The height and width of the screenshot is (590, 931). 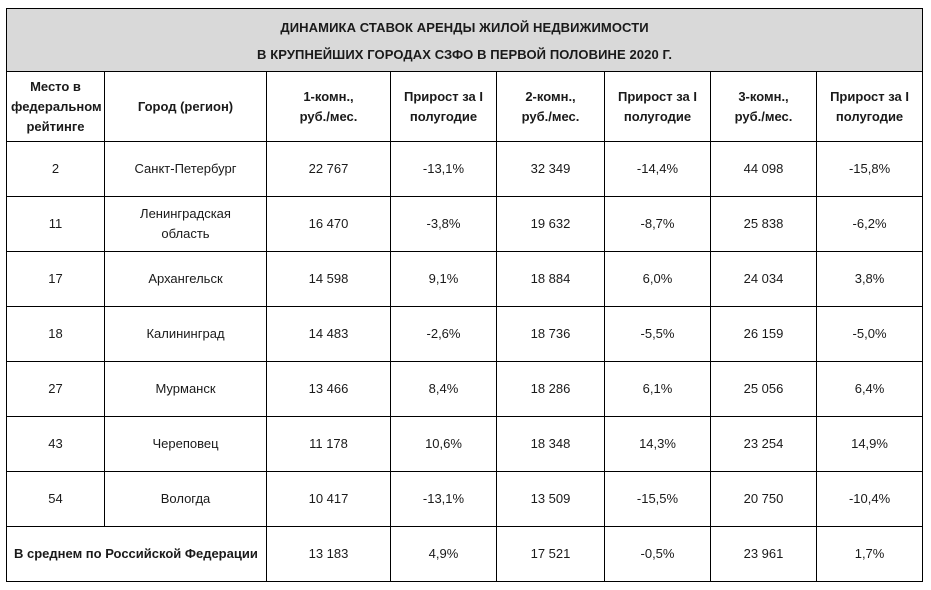 What do you see at coordinates (443, 444) in the screenshot?
I see `growth-1-room-cell: 10,6%` at bounding box center [443, 444].